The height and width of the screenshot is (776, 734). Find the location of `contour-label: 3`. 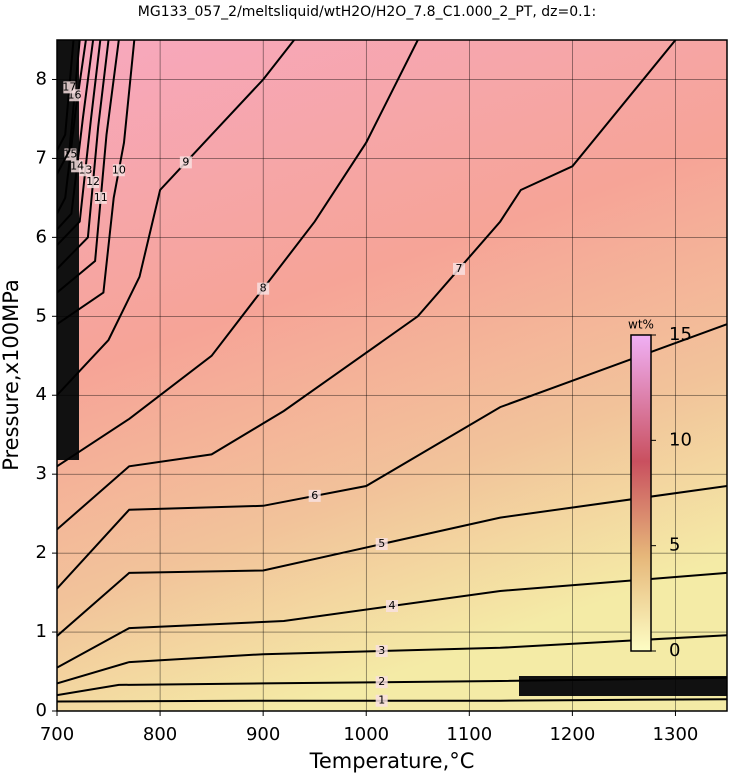

contour-label: 3 is located at coordinates (381, 650).